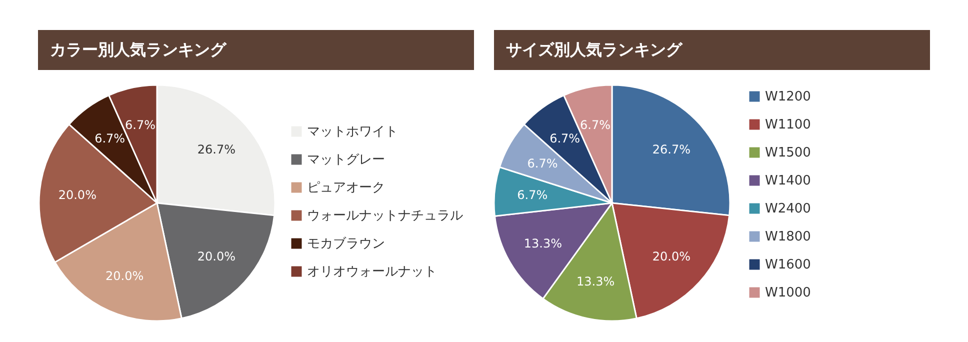 The height and width of the screenshot is (342, 968). I want to click on legend-label: マットグレー, so click(346, 160).